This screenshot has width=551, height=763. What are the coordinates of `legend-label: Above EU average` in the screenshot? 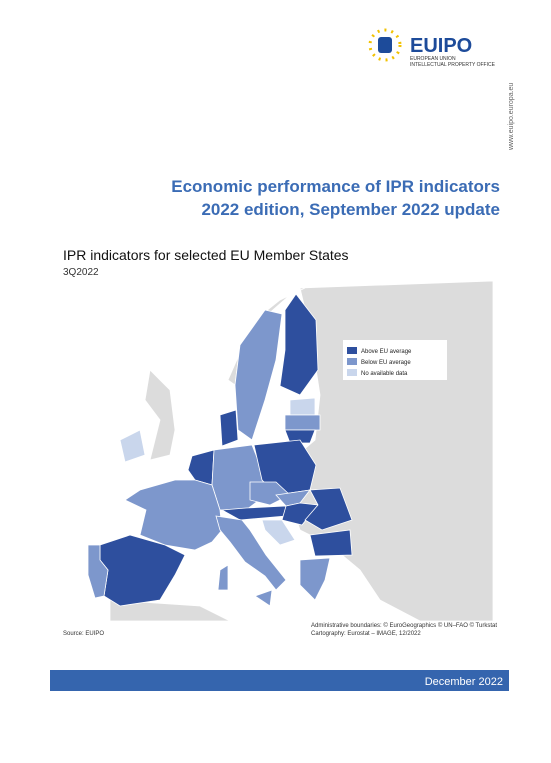 It's located at (386, 352).